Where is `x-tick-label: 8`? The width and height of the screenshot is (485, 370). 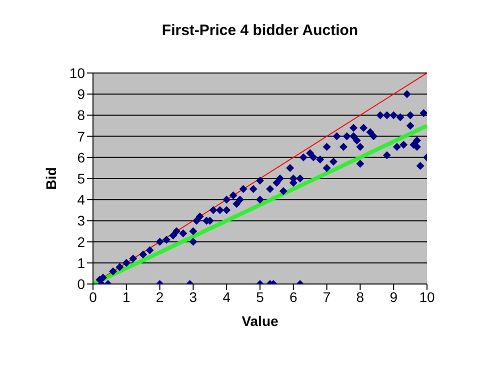 x-tick-label: 8 is located at coordinates (360, 296).